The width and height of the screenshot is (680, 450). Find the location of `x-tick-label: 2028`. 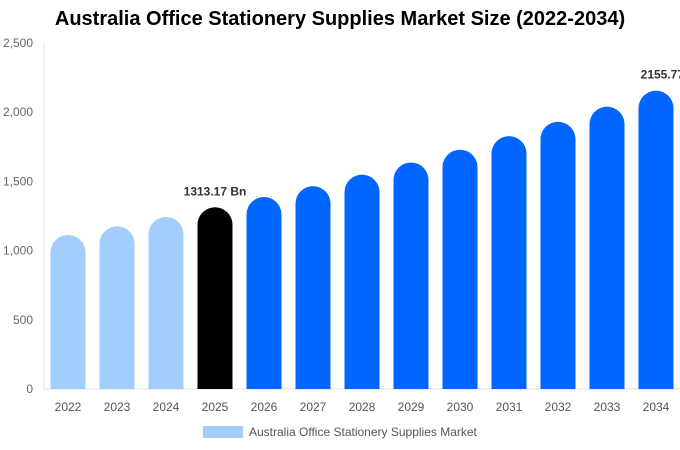

x-tick-label: 2028 is located at coordinates (362, 407).